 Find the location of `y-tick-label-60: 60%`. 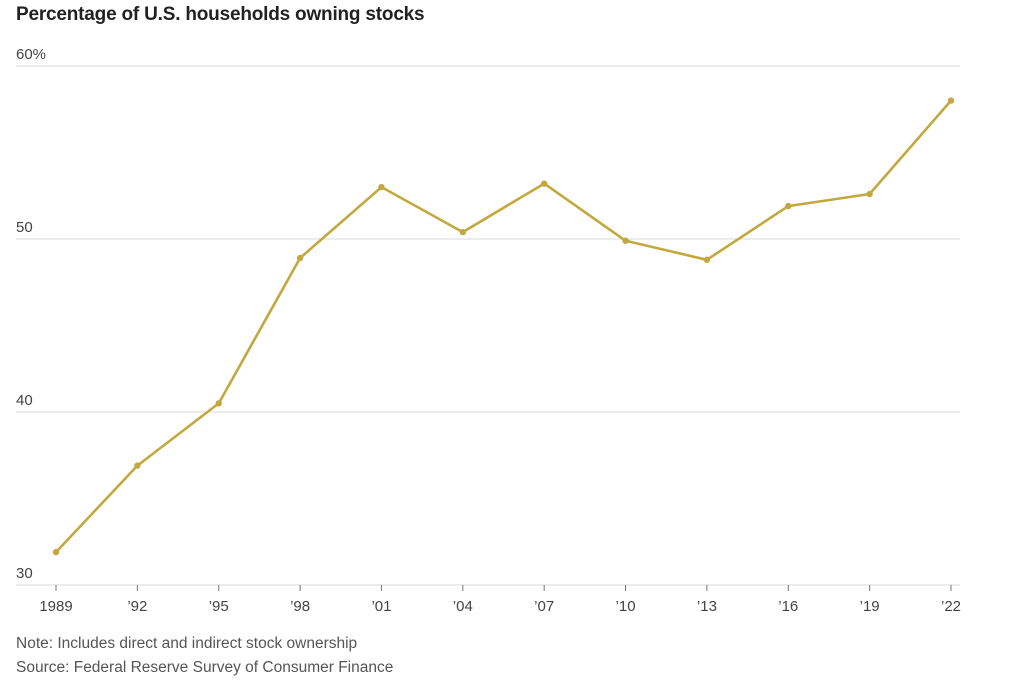

y-tick-label-60: 60% is located at coordinates (31, 54).